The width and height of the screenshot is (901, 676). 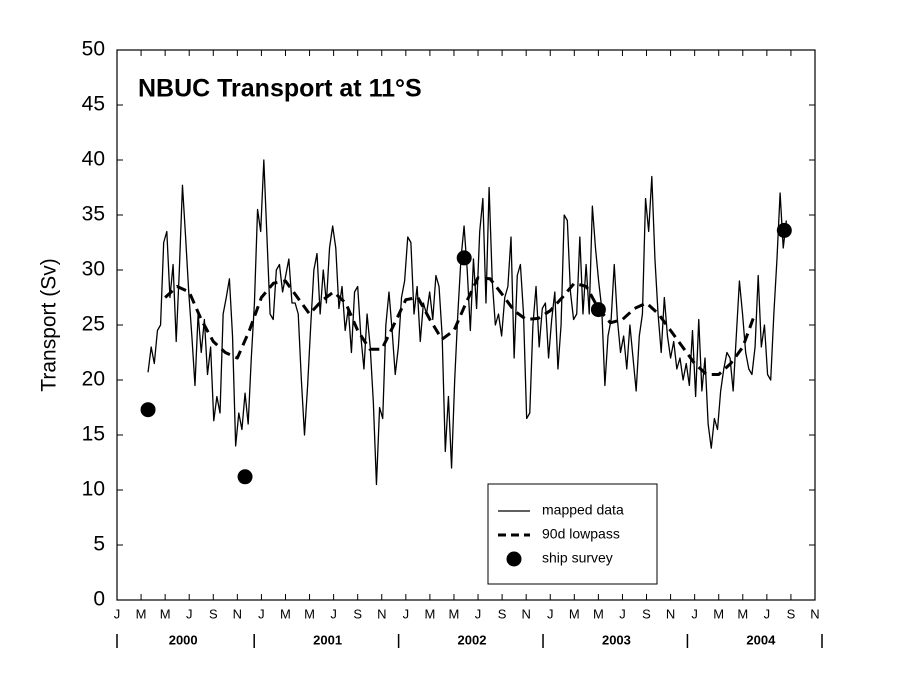 I want to click on year-label: 2004, so click(x=761, y=639).